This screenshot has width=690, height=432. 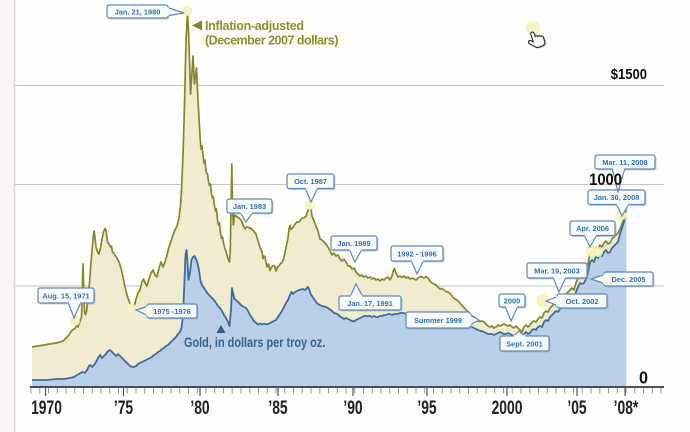 What do you see at coordinates (557, 270) in the screenshot?
I see `svg-text: Mar. 19, 2003` at bounding box center [557, 270].